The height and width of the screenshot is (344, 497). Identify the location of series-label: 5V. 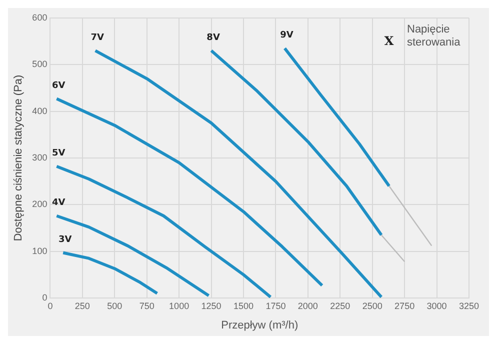
(59, 153).